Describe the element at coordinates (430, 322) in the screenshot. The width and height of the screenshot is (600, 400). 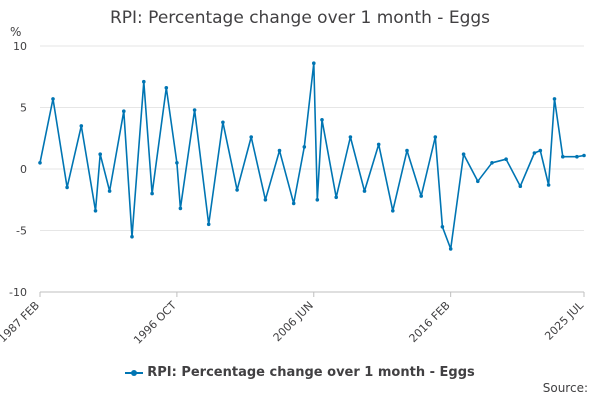
I see `x-tick-label: 2016 FEB` at that location.